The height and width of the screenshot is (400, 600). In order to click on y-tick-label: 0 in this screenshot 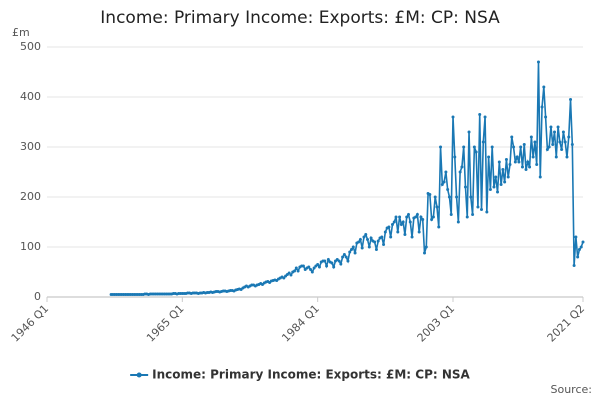, I will do `click(37, 296)`.